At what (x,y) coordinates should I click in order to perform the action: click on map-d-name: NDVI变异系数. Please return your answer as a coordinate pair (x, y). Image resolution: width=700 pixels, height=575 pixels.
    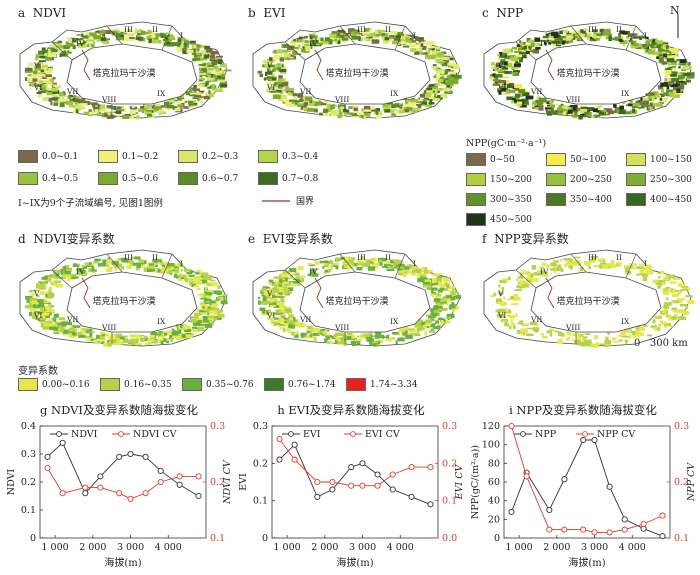
    Looking at the image, I should click on (74, 239).